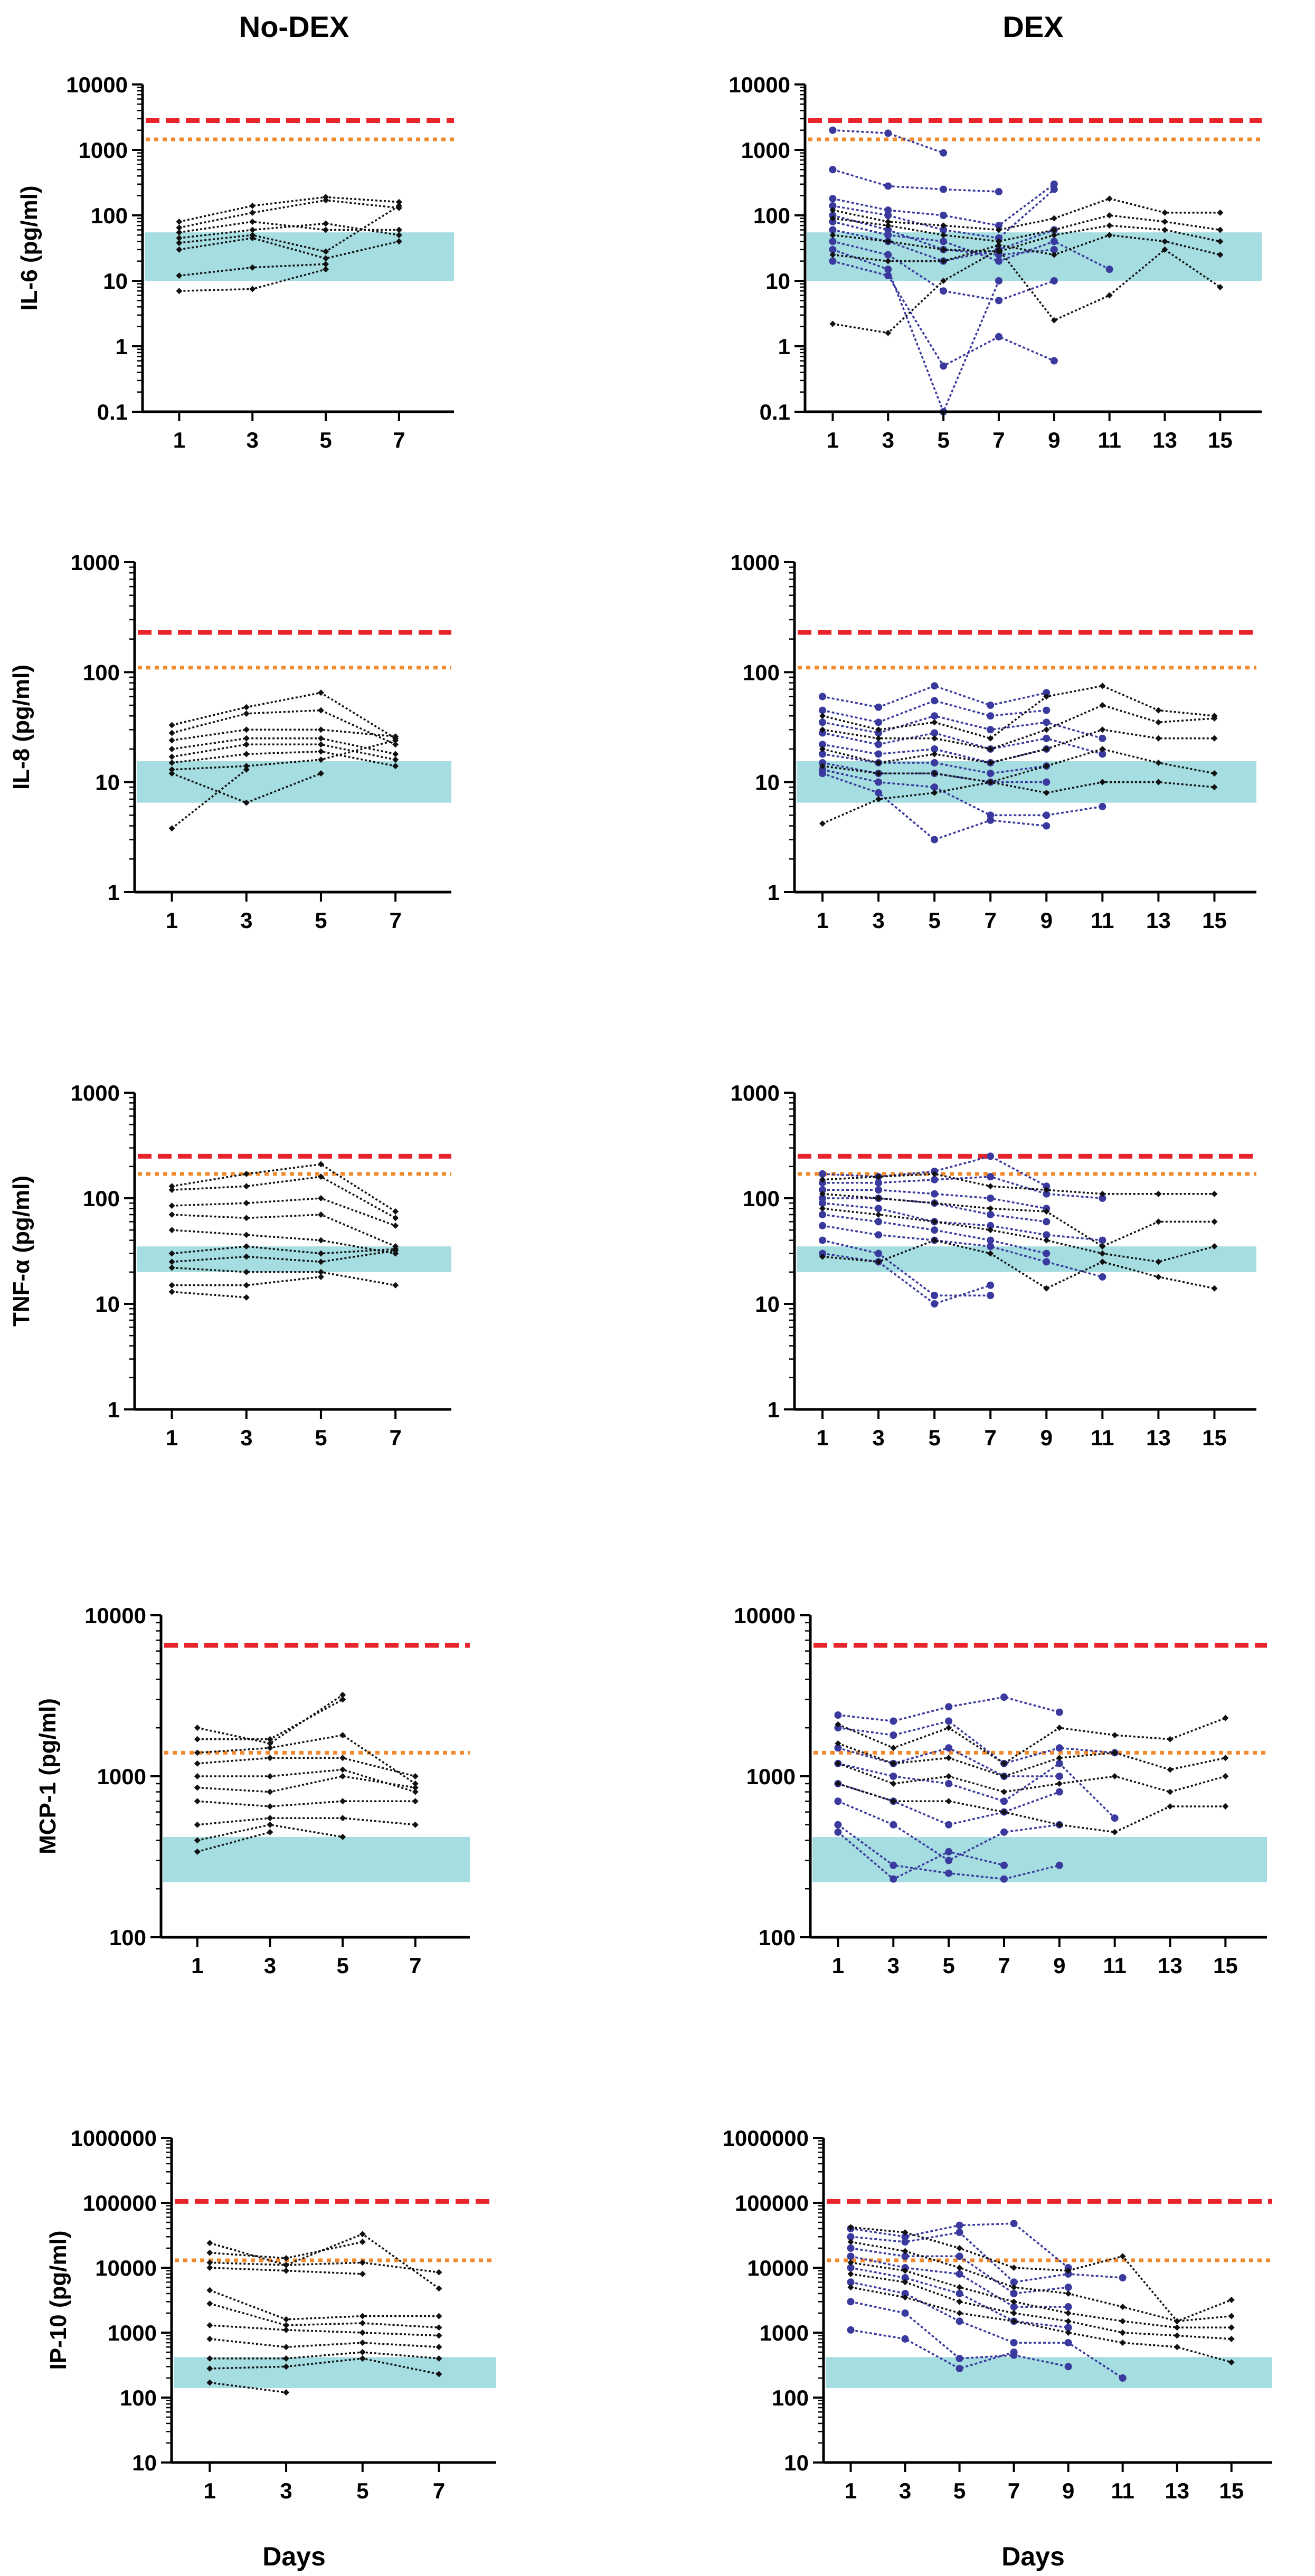 The image size is (1315, 2576). I want to click on panel-6: 100 1000 10000 1 3 5 7 MCP-1 (pg/ml), so click(253, 1790).